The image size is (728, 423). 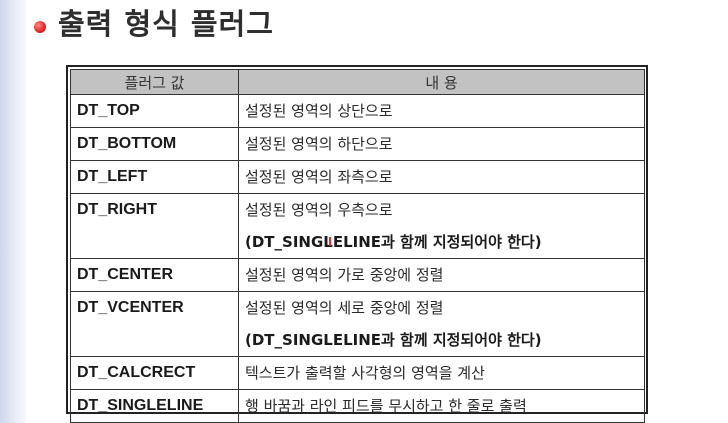 What do you see at coordinates (154, 111) in the screenshot?
I see `flag-cell: DT_TOP` at bounding box center [154, 111].